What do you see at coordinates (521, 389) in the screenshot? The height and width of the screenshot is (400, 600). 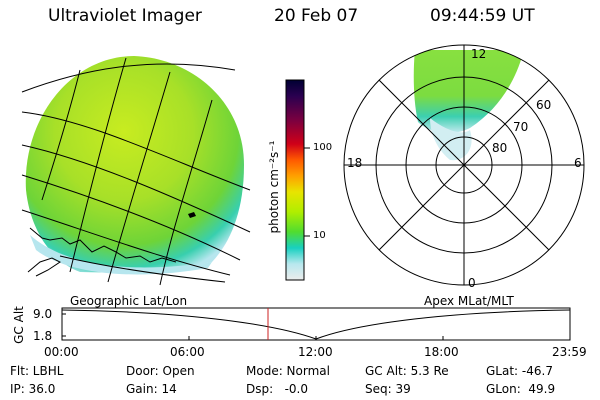 I see `info-glon: GLon: 49.9` at bounding box center [521, 389].